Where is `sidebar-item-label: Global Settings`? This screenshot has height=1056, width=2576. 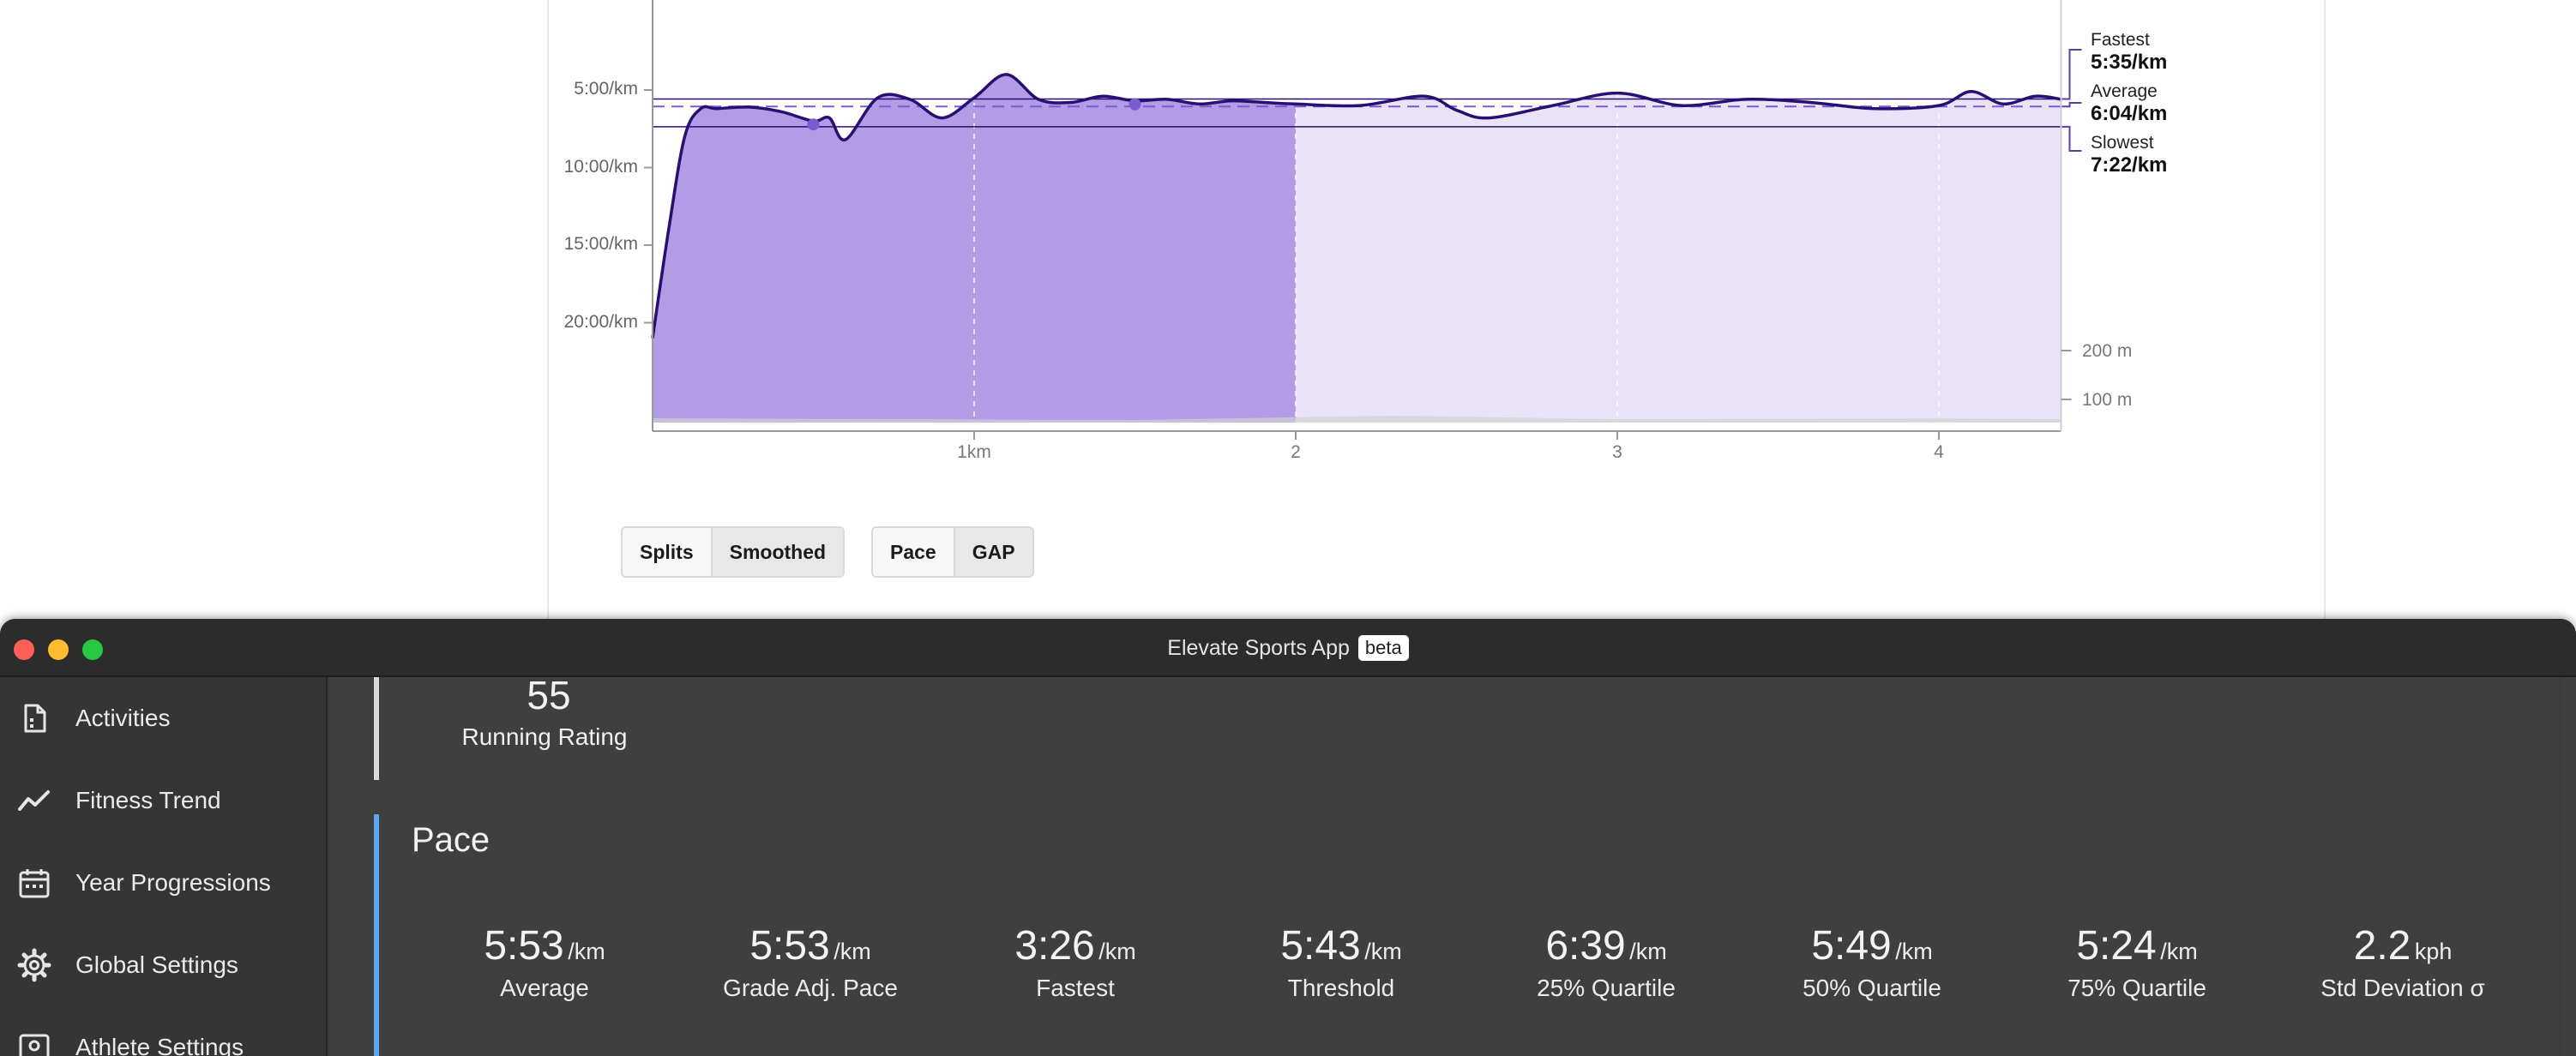 sidebar-item-label: Global Settings is located at coordinates (156, 964).